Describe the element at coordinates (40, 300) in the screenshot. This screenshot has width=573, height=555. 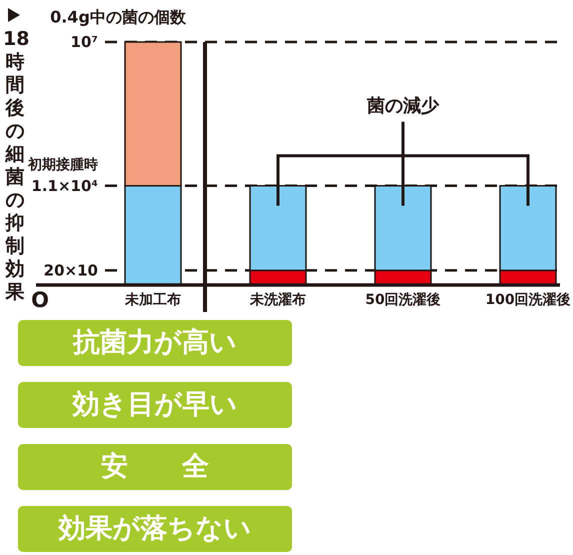
I see `text: O` at that location.